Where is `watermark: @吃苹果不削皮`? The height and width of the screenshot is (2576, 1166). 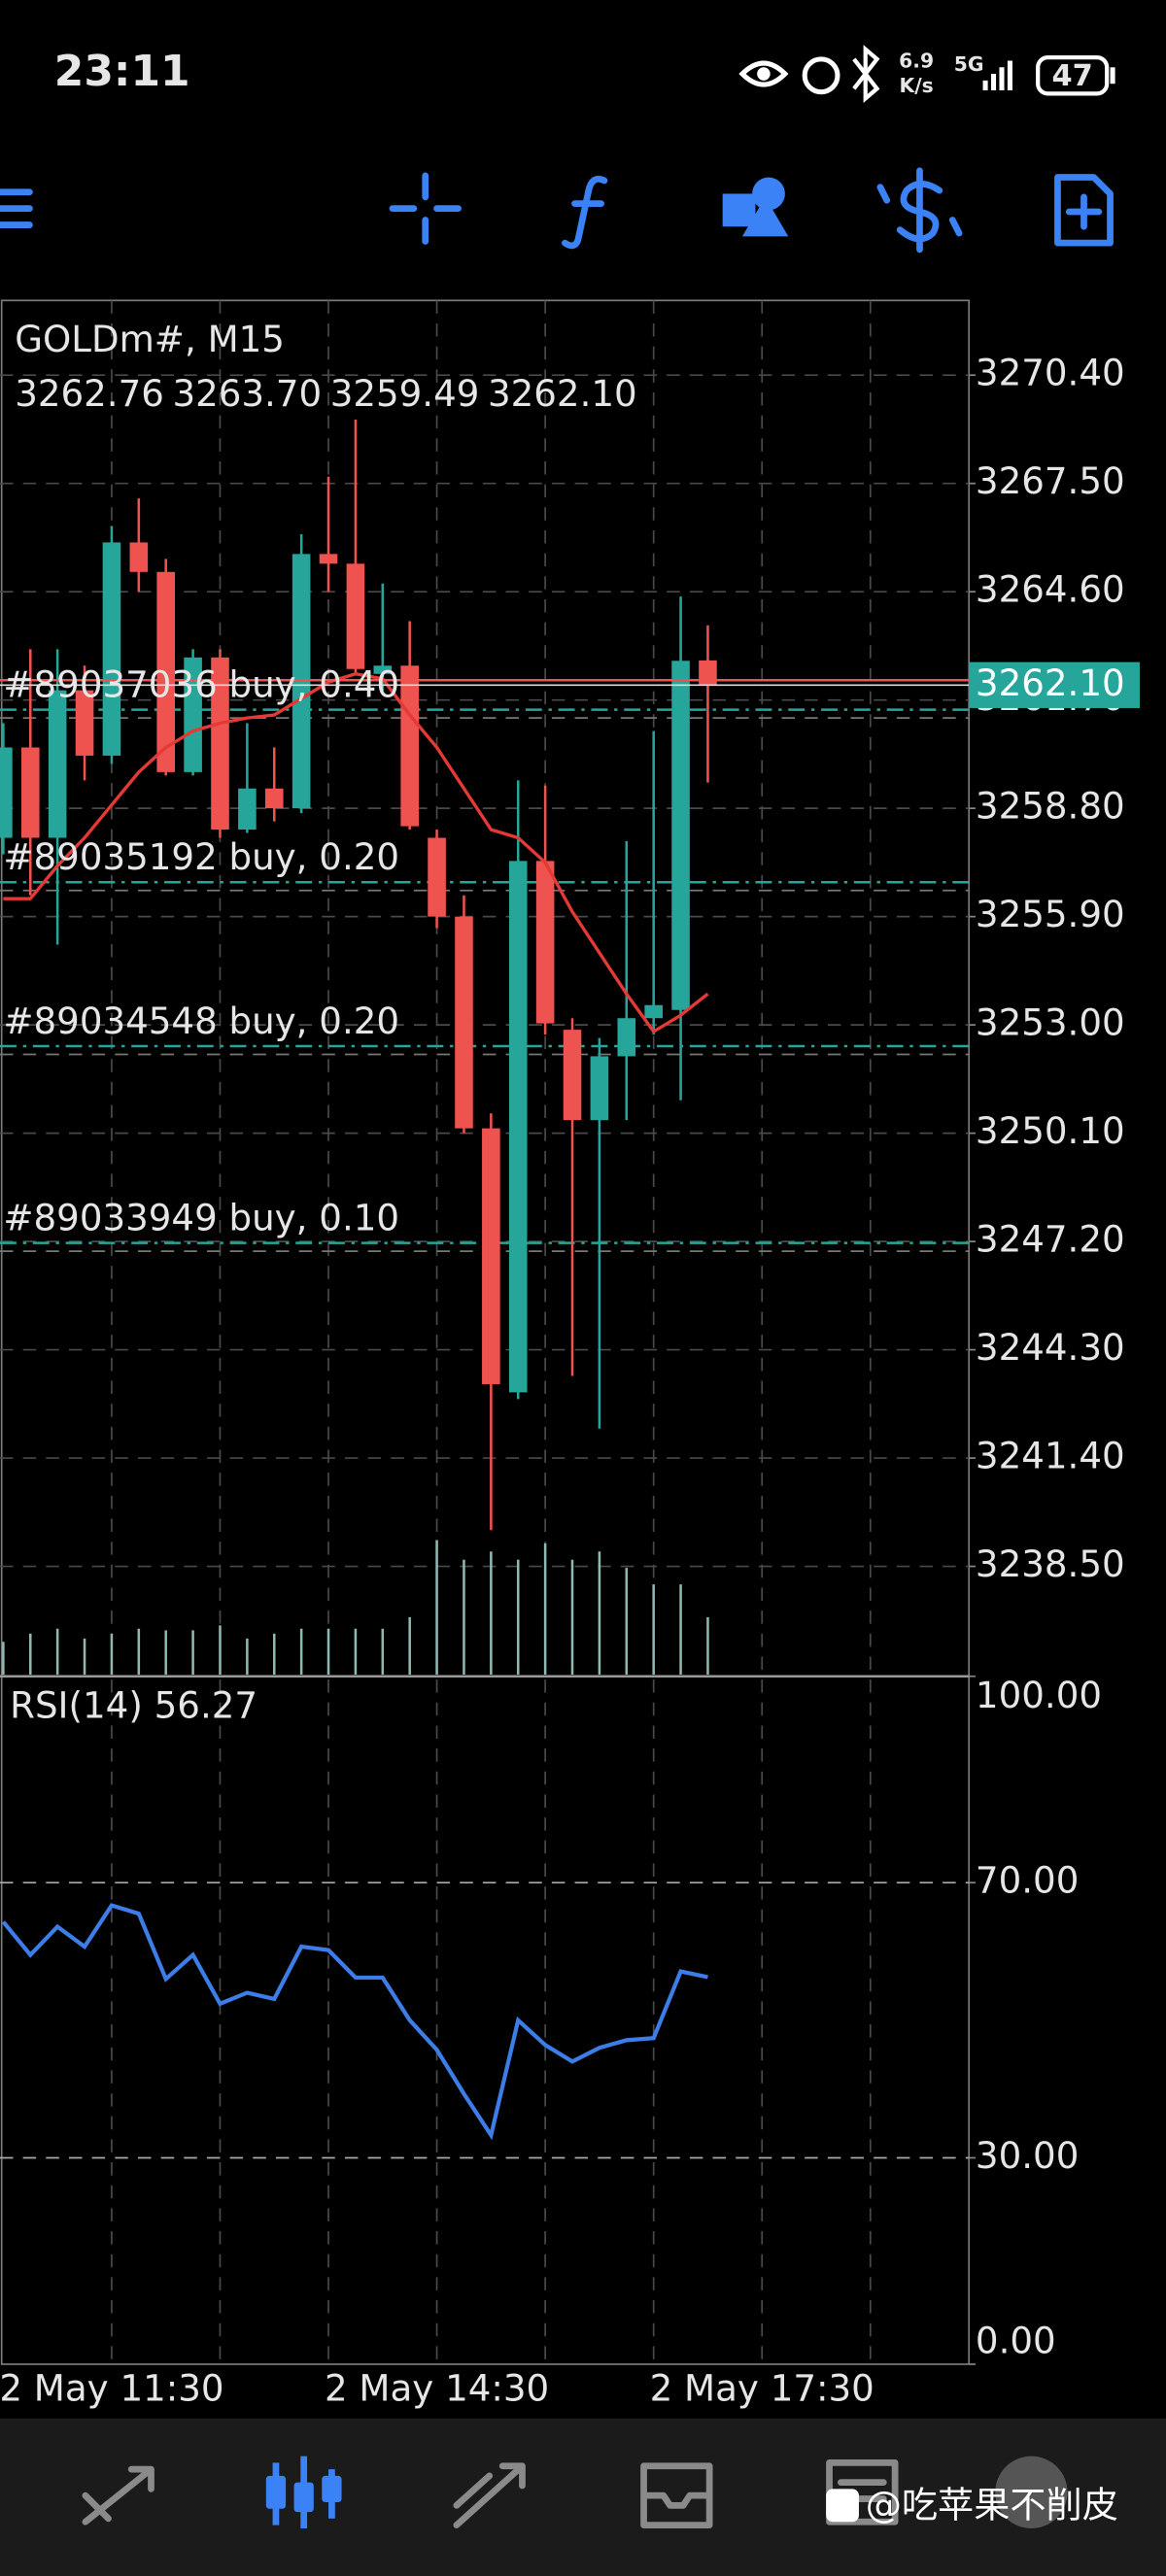
watermark: @吃苹果不削皮 is located at coordinates (992, 2505).